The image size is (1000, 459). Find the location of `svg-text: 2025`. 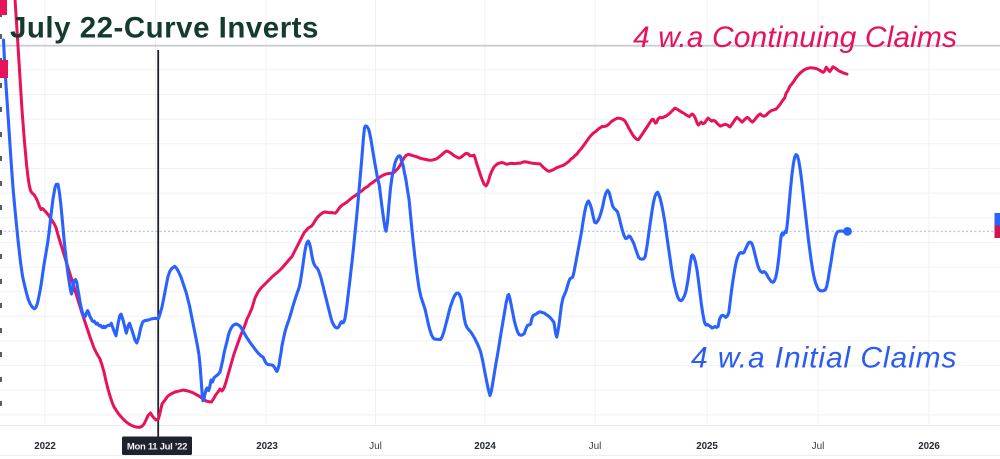

svg-text: 2025 is located at coordinates (707, 446).